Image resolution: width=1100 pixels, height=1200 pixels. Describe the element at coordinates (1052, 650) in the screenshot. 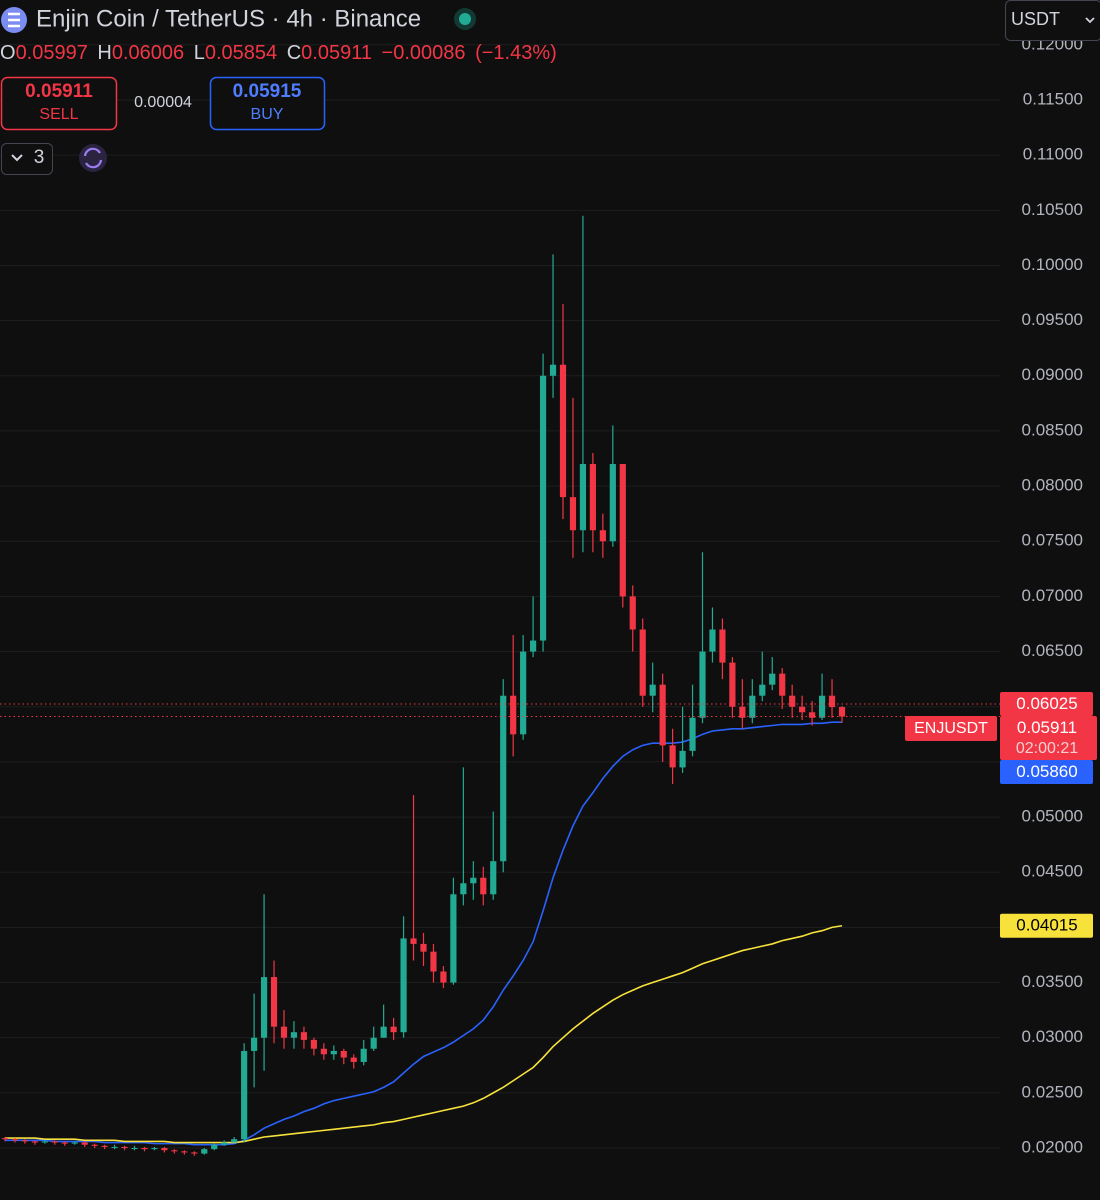

I see `y-tick-label: 0.06500` at that location.